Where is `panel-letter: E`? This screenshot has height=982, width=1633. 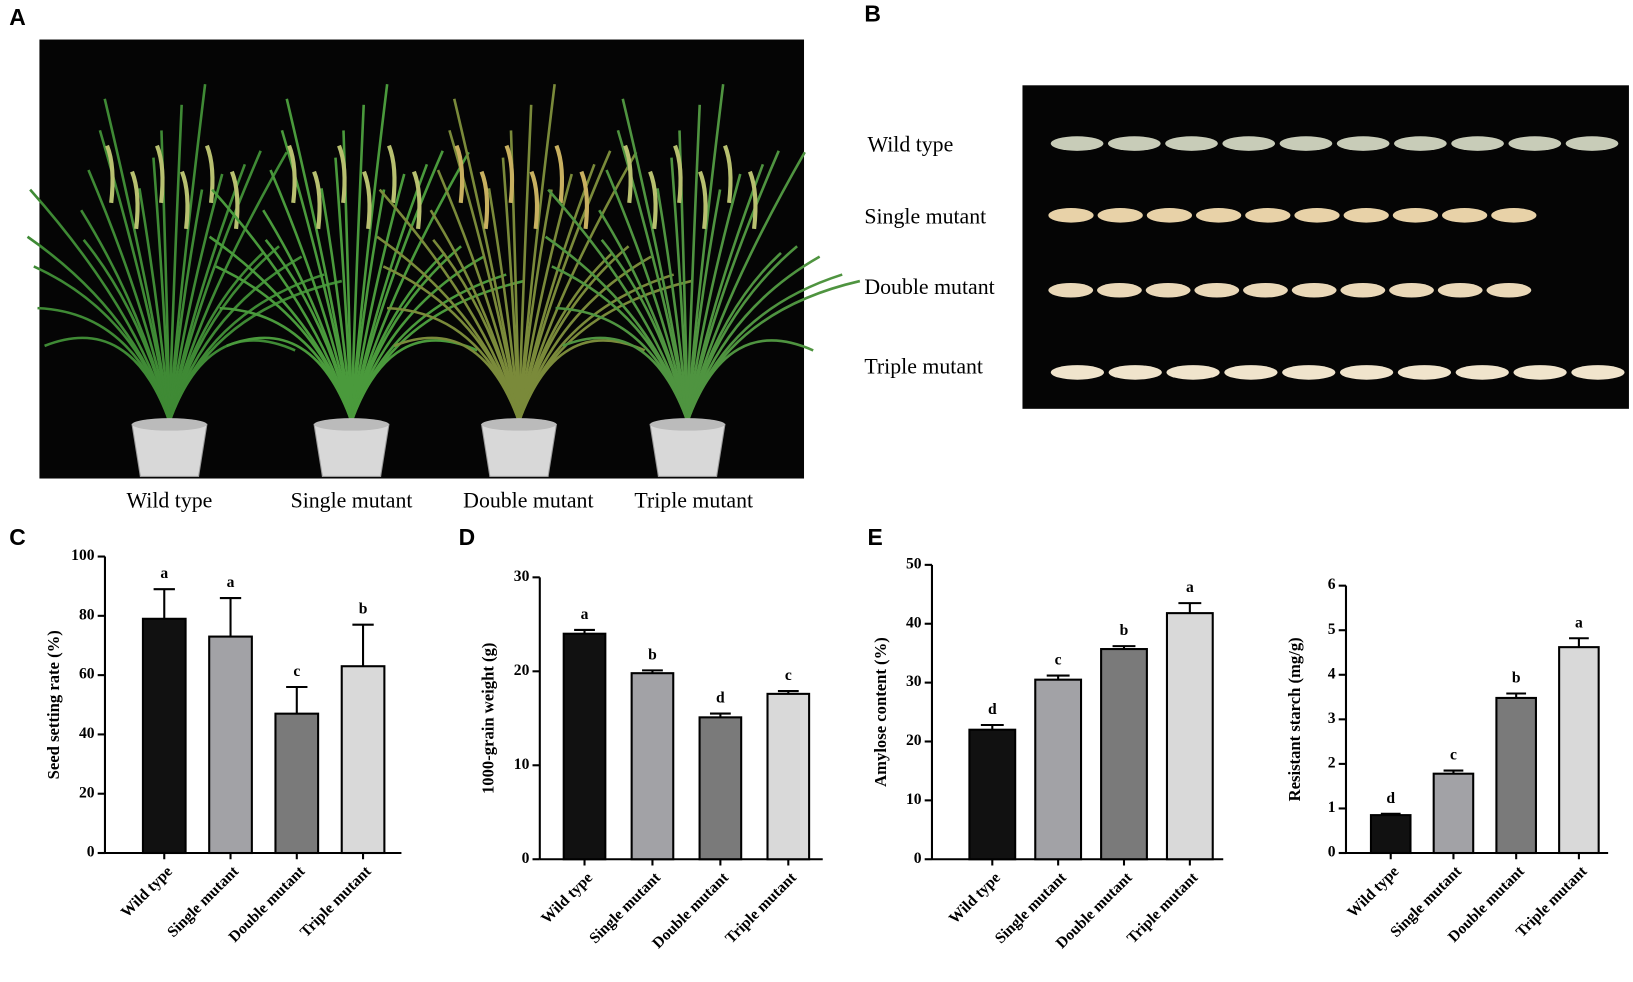
panel-letter: E is located at coordinates (874, 537).